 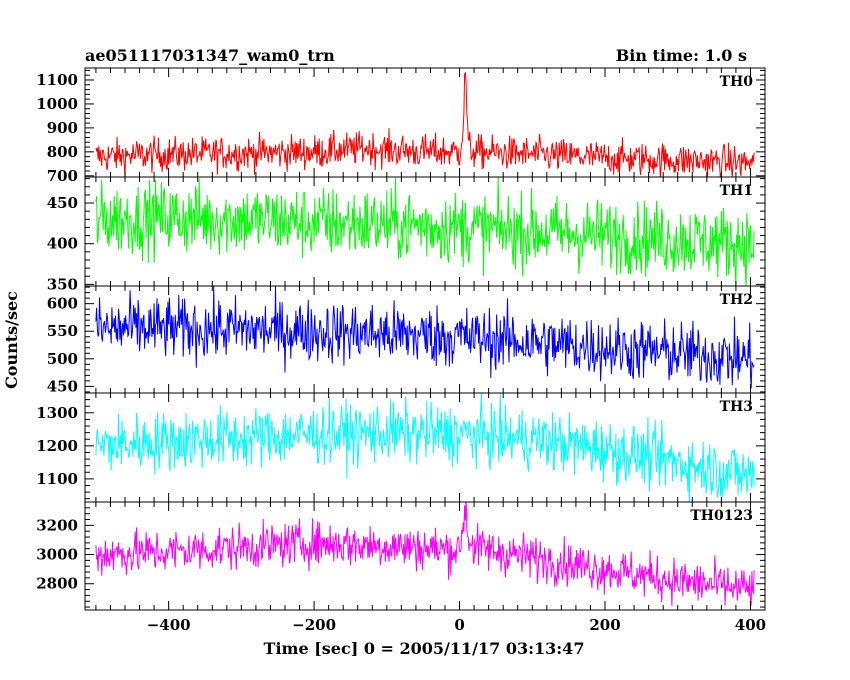 I want to click on figure-title: ae051117031347_wam0_trn, so click(x=210, y=55).